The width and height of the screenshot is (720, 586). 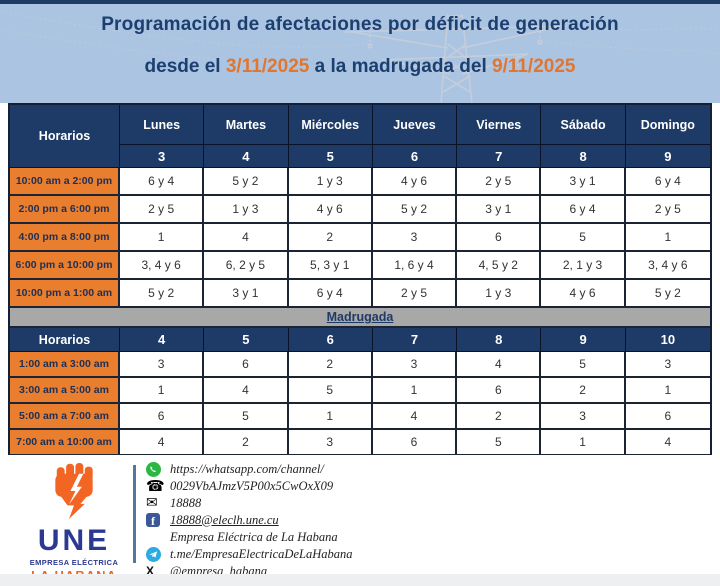 What do you see at coordinates (186, 502) in the screenshot?
I see `sms-number: 18888` at bounding box center [186, 502].